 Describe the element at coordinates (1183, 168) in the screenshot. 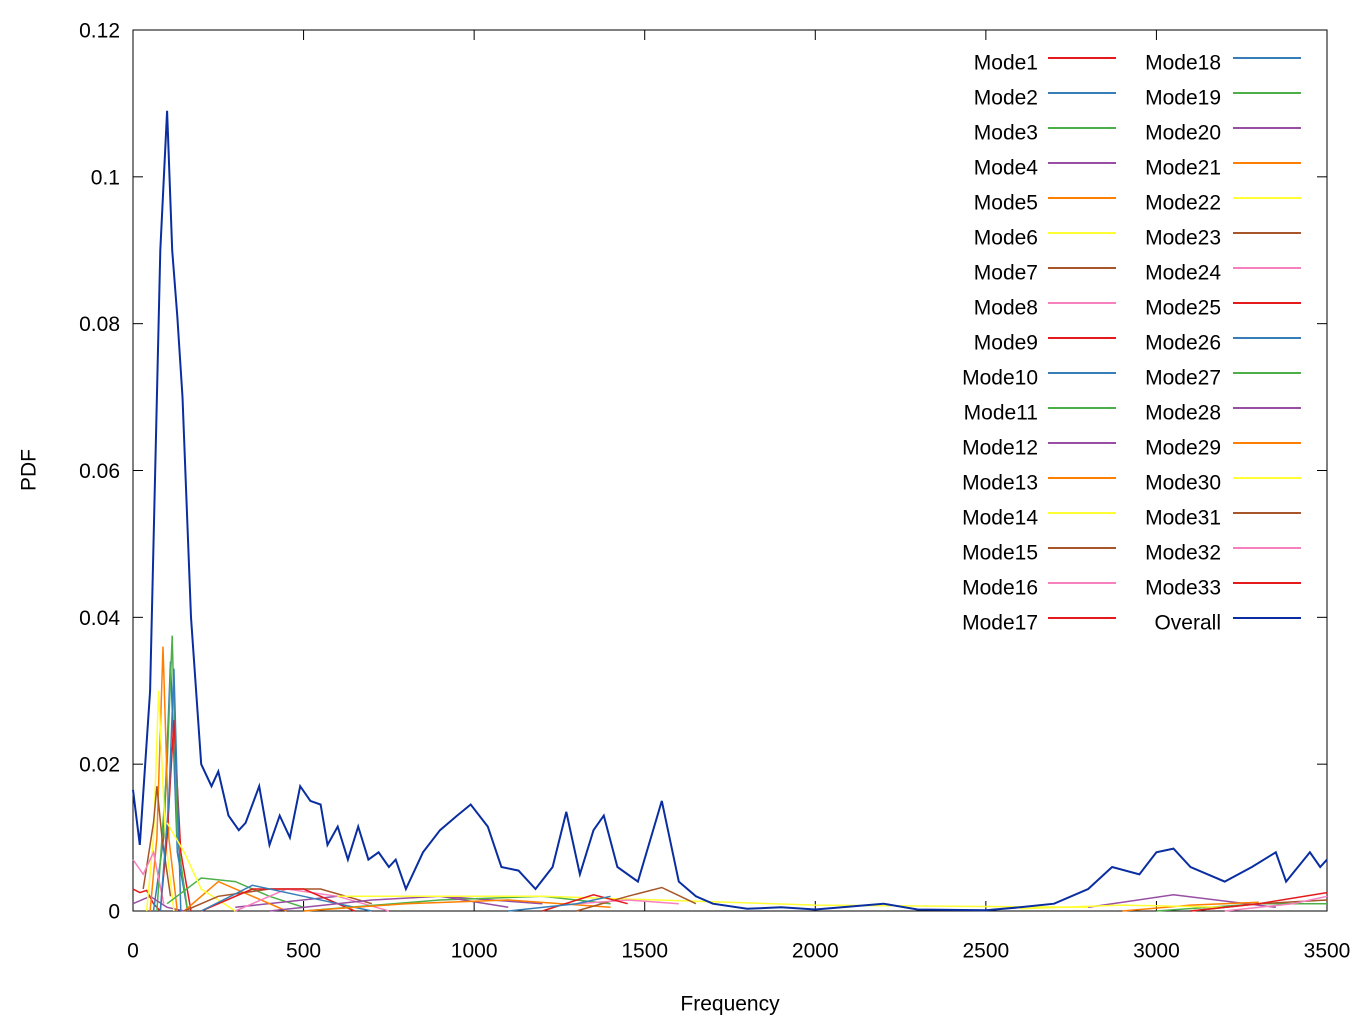

I see `legend-label: Mode21` at that location.